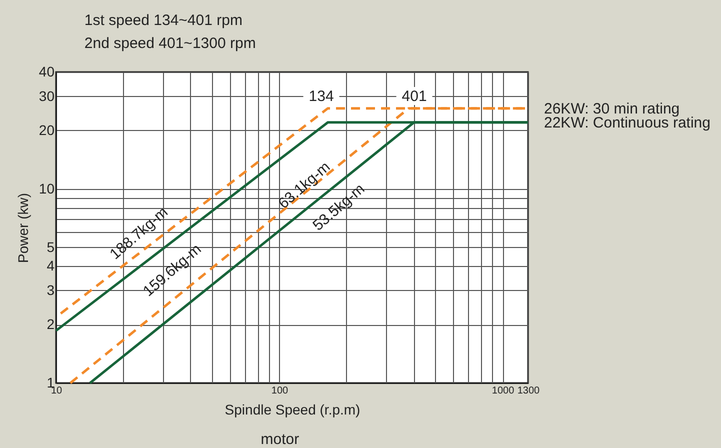  Describe the element at coordinates (528, 391) in the screenshot. I see `x-tick-label: 1300` at that location.